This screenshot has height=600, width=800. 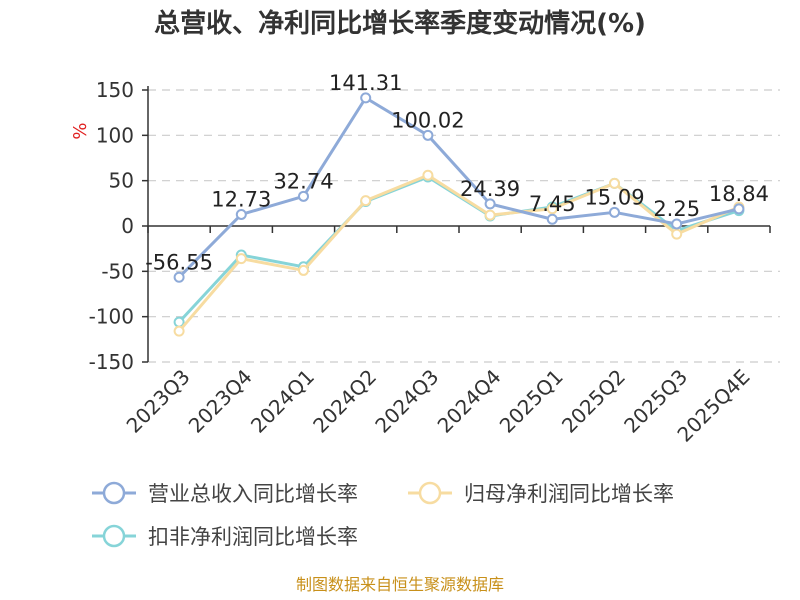 What do you see at coordinates (80, 130) in the screenshot?
I see `y-axis-unit-label: %` at bounding box center [80, 130].